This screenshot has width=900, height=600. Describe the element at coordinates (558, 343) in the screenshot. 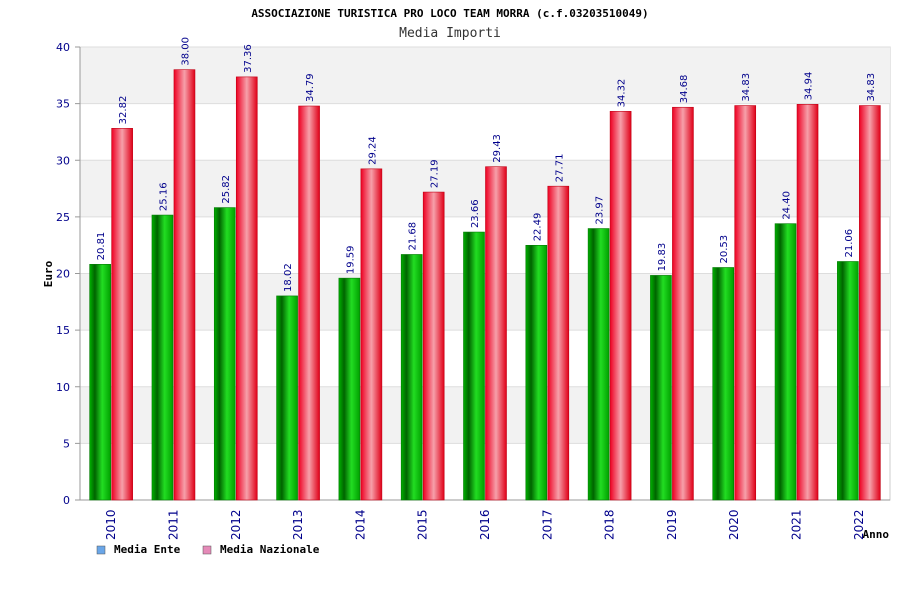

I see `bar-media-nazionale-2017` at that location.